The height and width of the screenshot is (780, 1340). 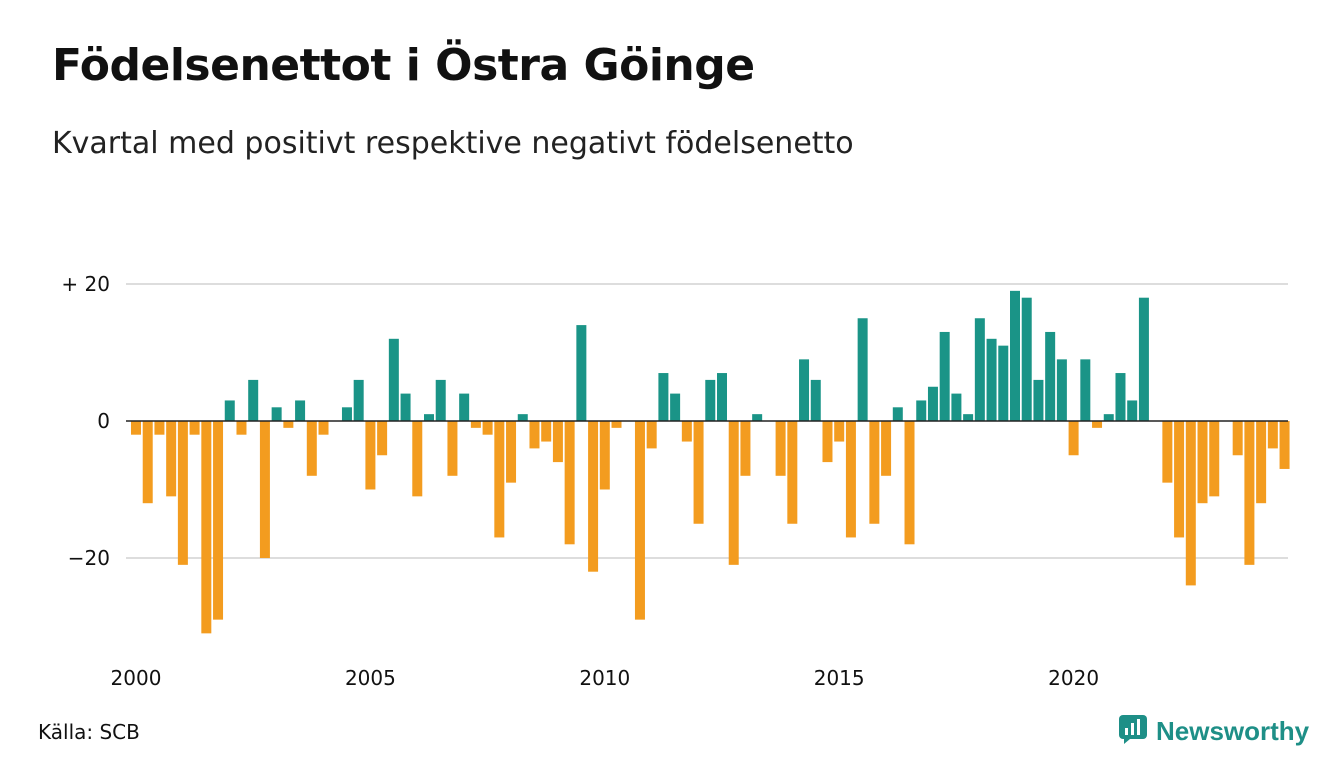 I want to click on x-tick-label: 2005, so click(x=370, y=678).